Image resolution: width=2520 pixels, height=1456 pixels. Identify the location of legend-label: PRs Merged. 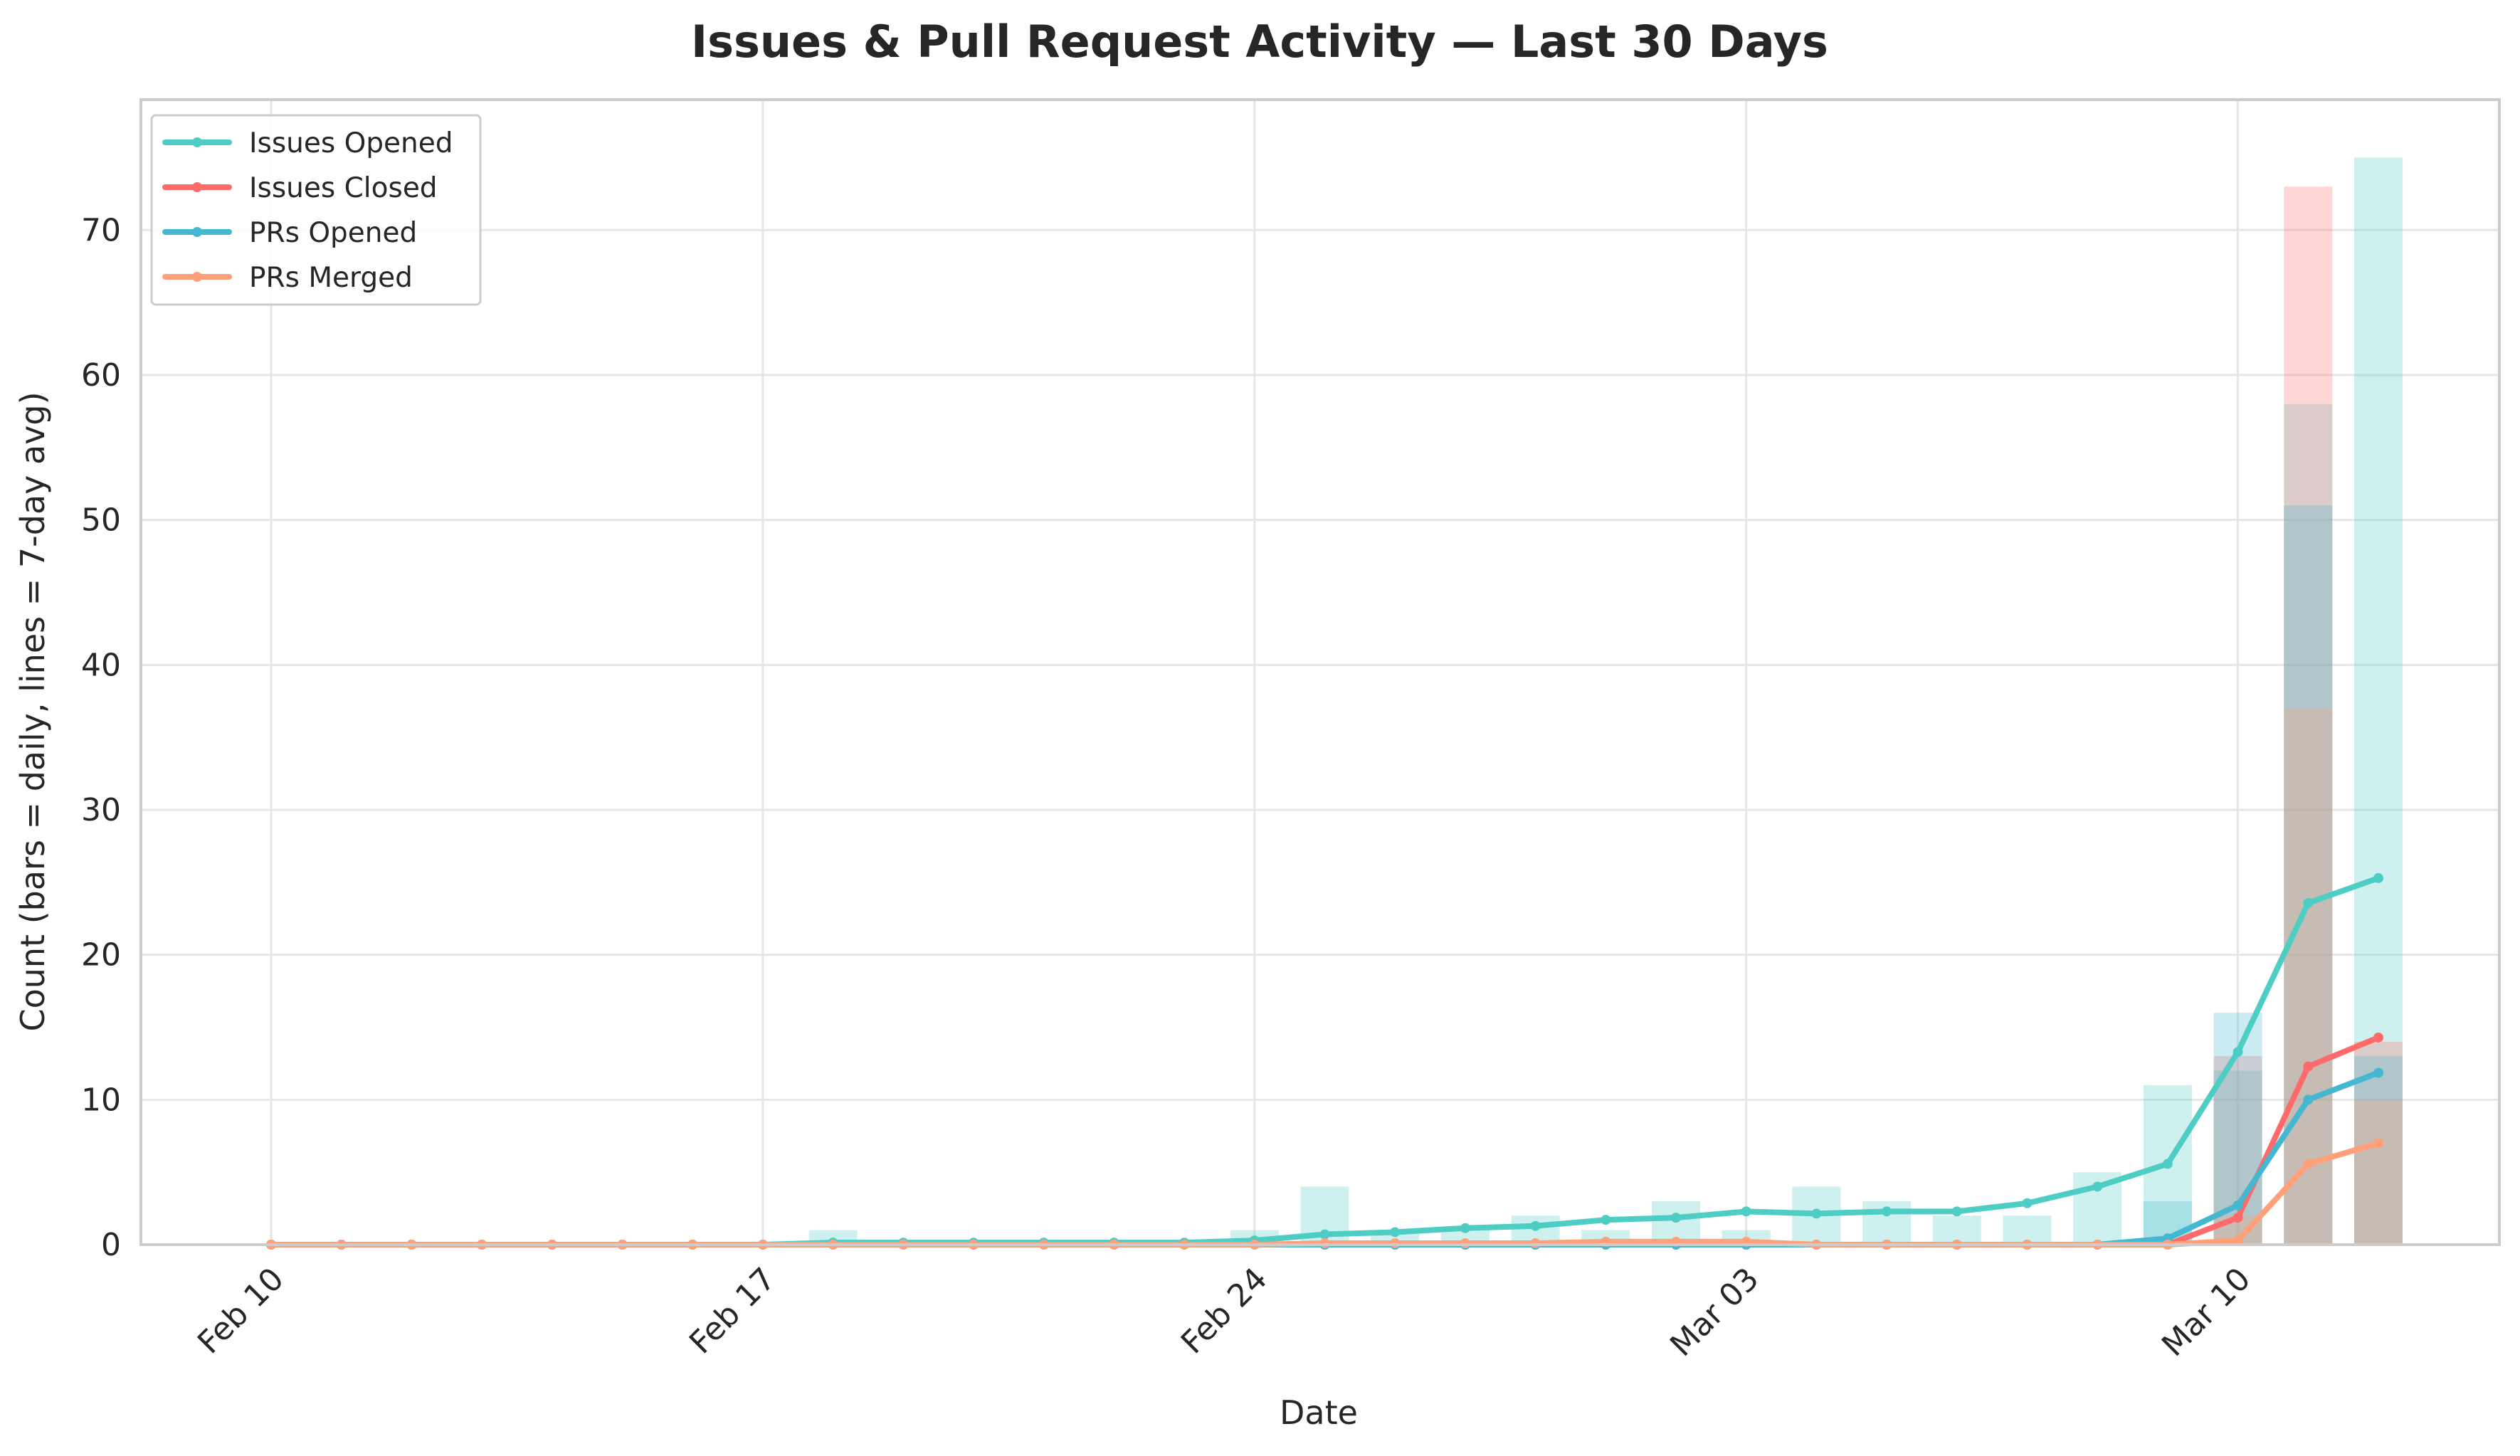
(331, 278).